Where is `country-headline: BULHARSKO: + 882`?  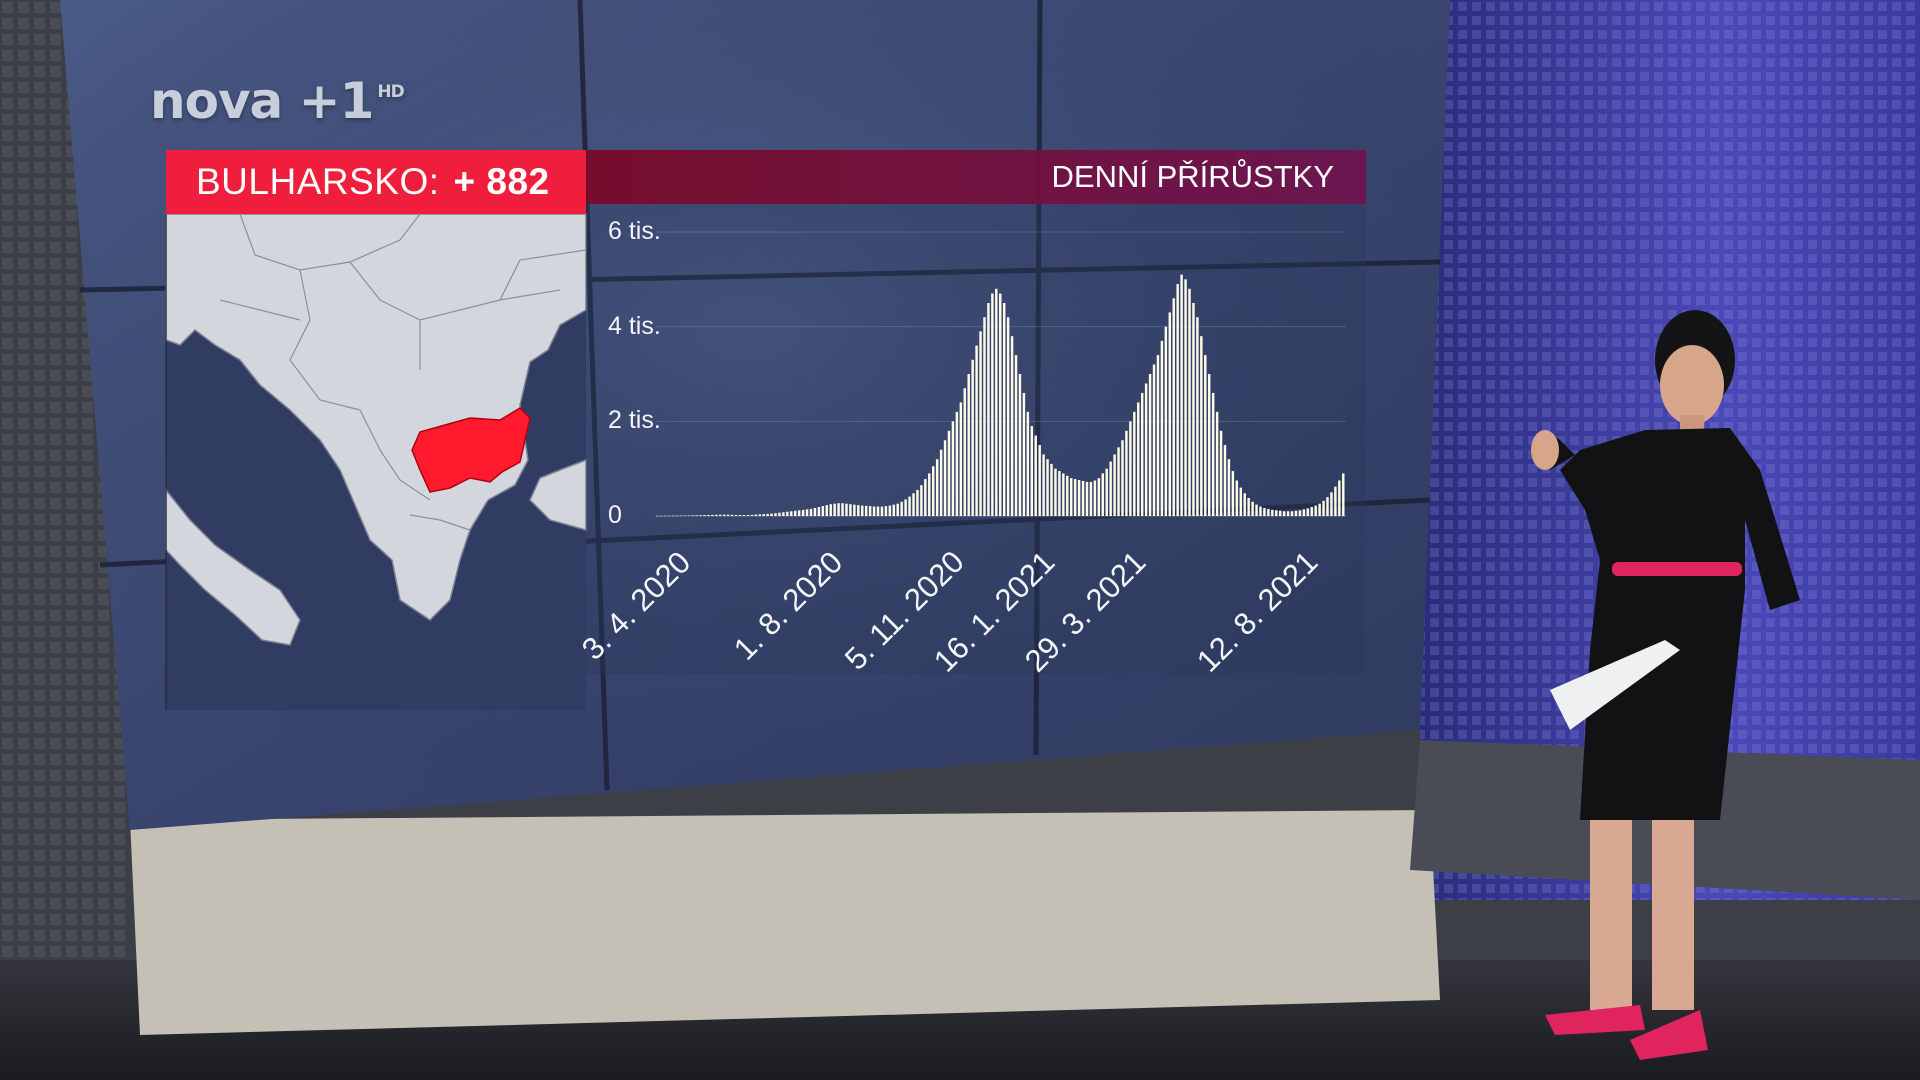 country-headline: BULHARSKO: + 882 is located at coordinates (376, 182).